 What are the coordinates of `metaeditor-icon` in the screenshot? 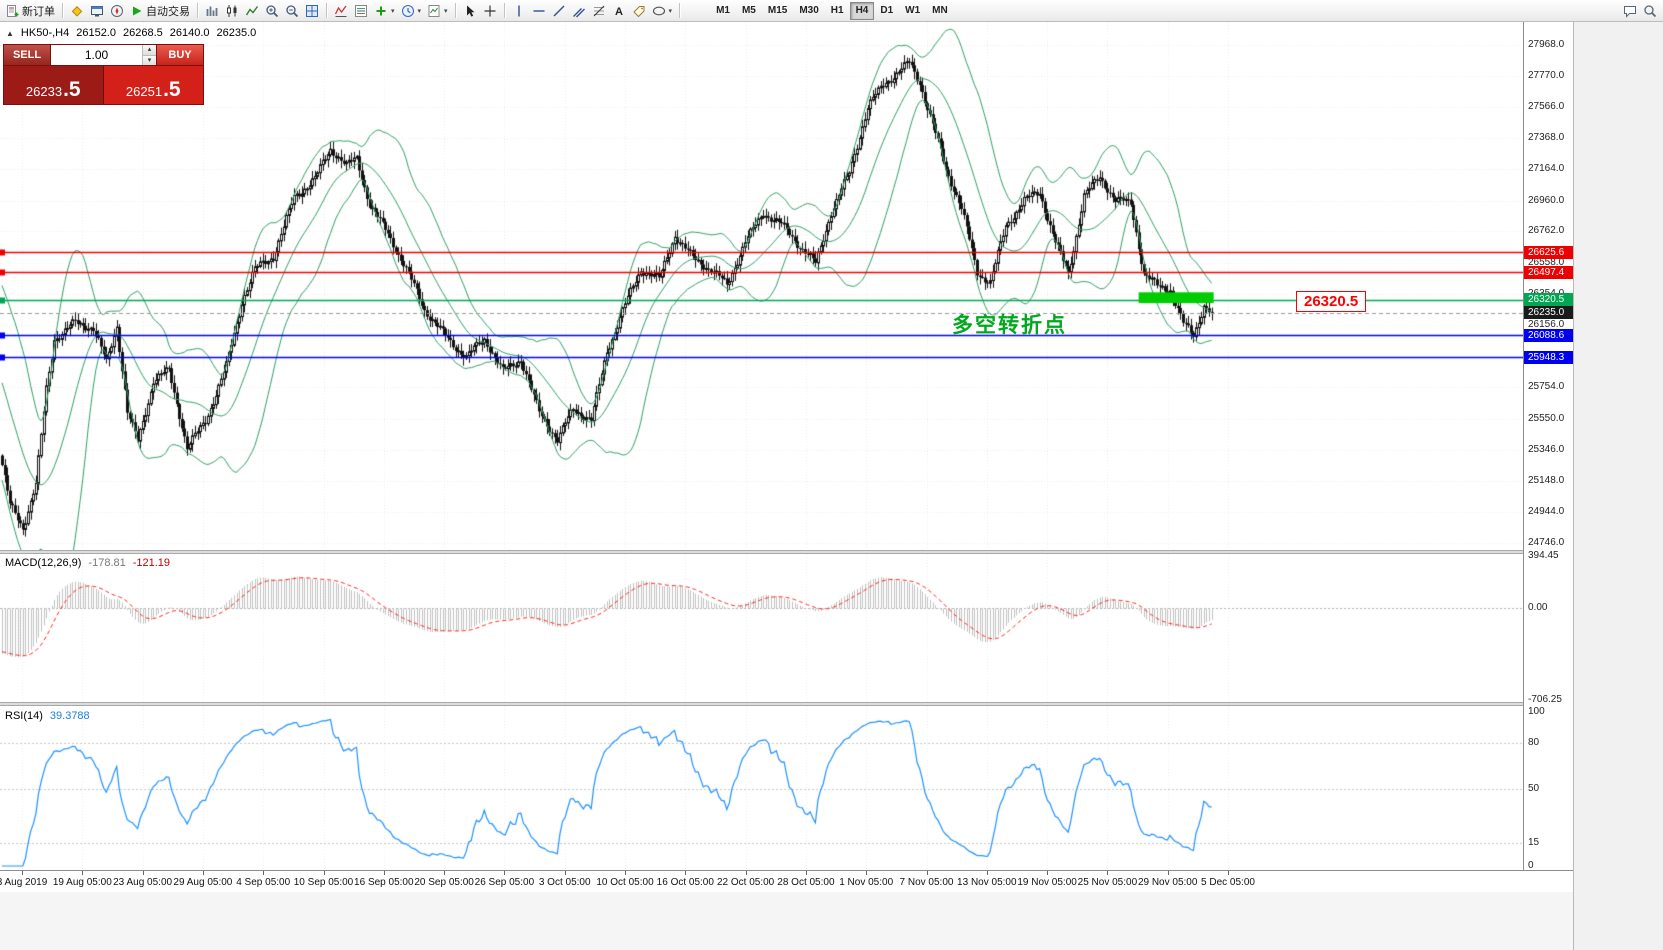 It's located at (77, 11).